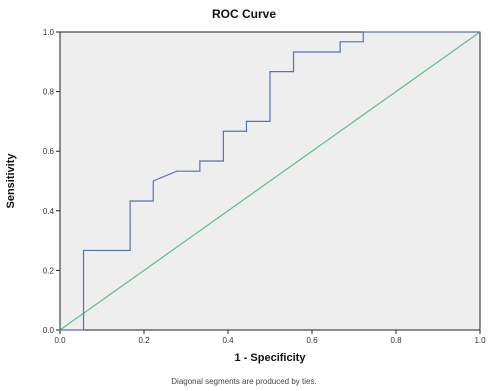 The height and width of the screenshot is (391, 488). Describe the element at coordinates (49, 211) in the screenshot. I see `y-tick-label: 0.4` at that location.